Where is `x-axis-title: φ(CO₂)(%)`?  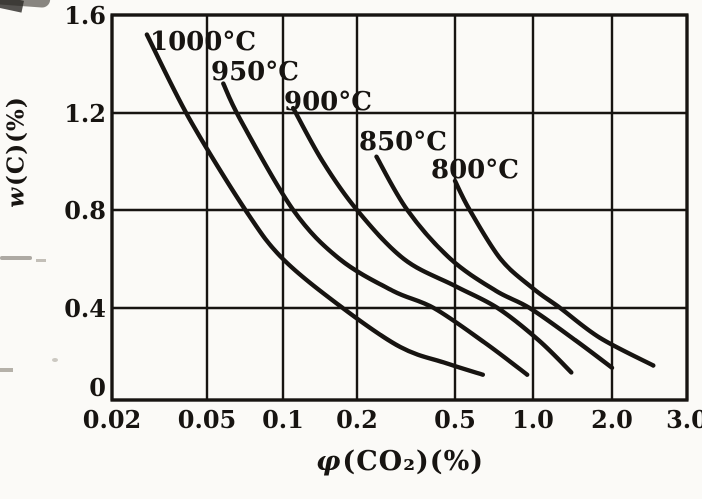
x-axis-title: φ(CO₂)(%) is located at coordinates (400, 461).